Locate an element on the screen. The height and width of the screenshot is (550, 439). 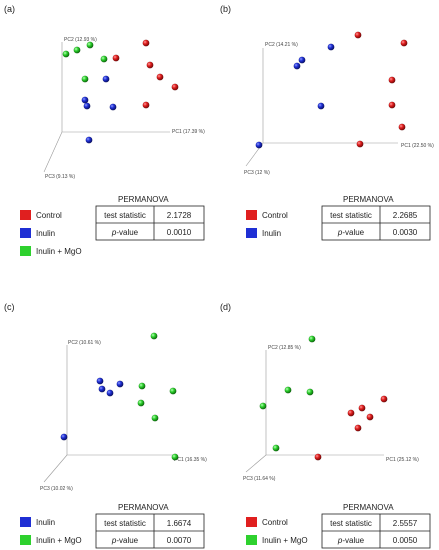
panel-label-c: (c) is located at coordinates (9, 307).